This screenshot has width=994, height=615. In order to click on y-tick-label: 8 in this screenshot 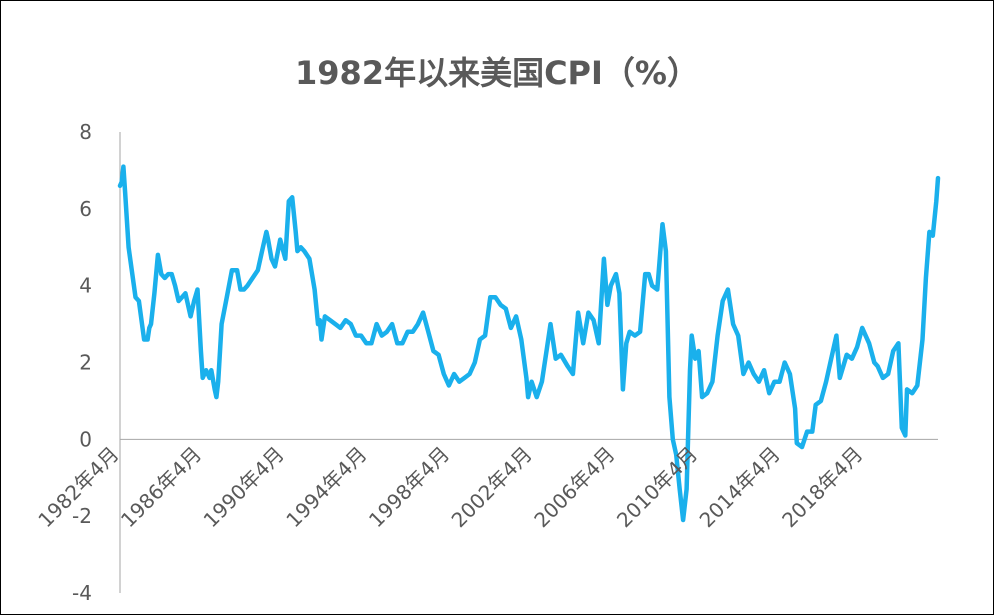, I will do `click(85, 132)`.